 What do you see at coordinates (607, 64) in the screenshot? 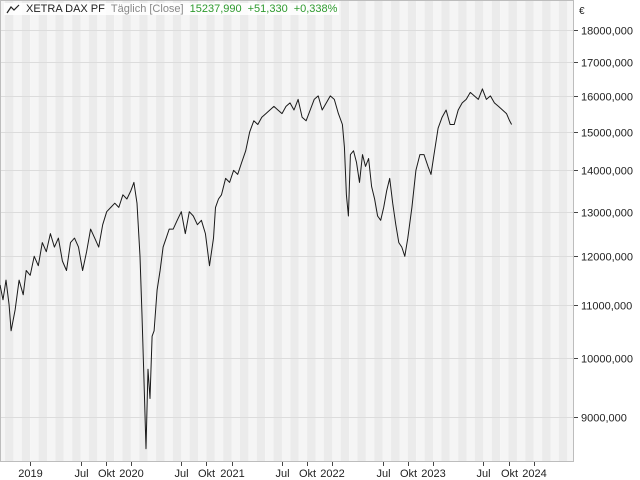
I see `y-tick-label: 17000,000` at bounding box center [607, 64].